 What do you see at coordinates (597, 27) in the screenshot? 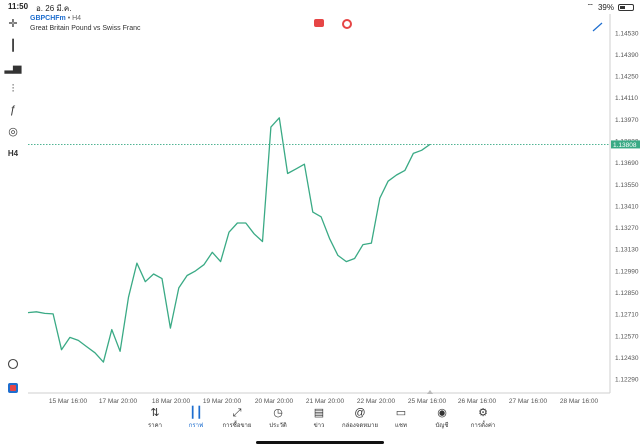
I see `draw-line-icon` at bounding box center [597, 27].